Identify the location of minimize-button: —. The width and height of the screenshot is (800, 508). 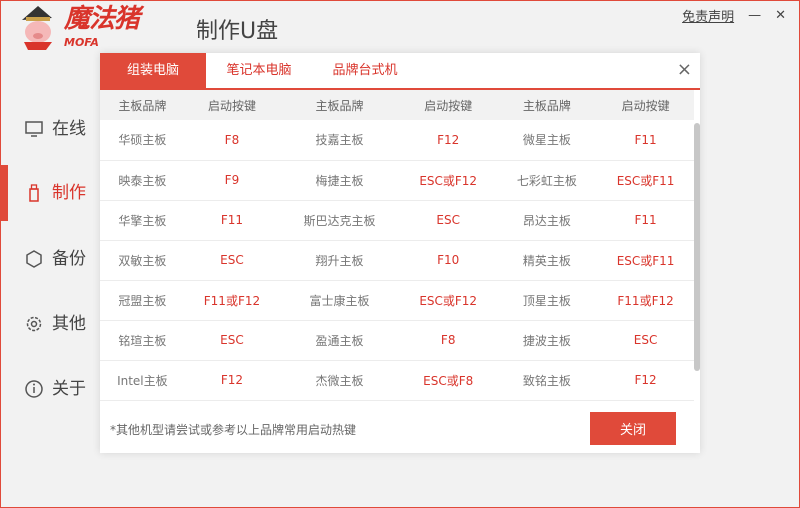
(755, 15).